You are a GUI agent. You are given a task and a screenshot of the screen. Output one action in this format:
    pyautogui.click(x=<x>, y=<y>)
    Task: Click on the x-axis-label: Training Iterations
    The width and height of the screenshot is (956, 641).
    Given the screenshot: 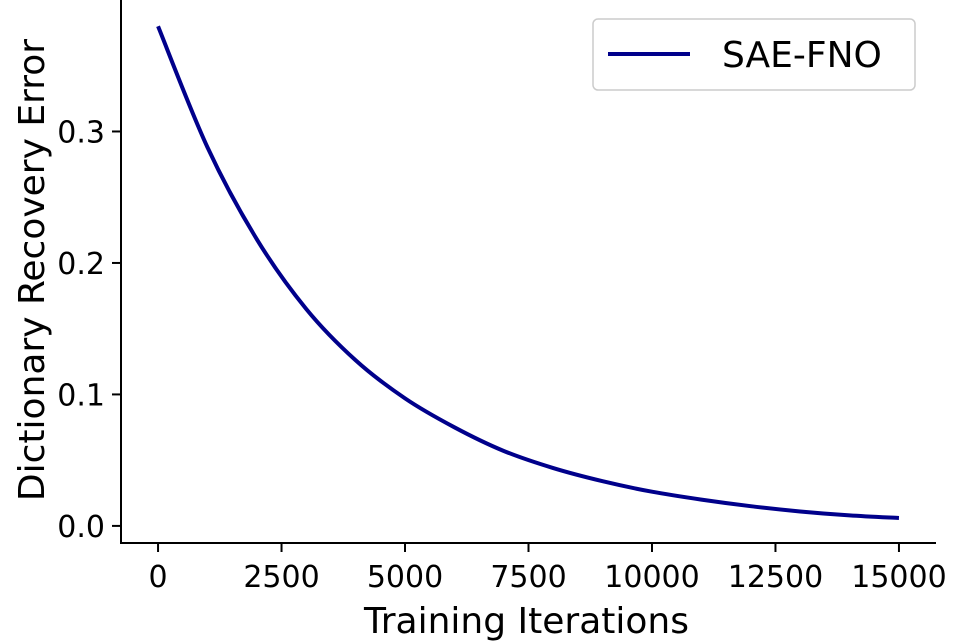 What is the action you would take?
    pyautogui.click(x=526, y=621)
    